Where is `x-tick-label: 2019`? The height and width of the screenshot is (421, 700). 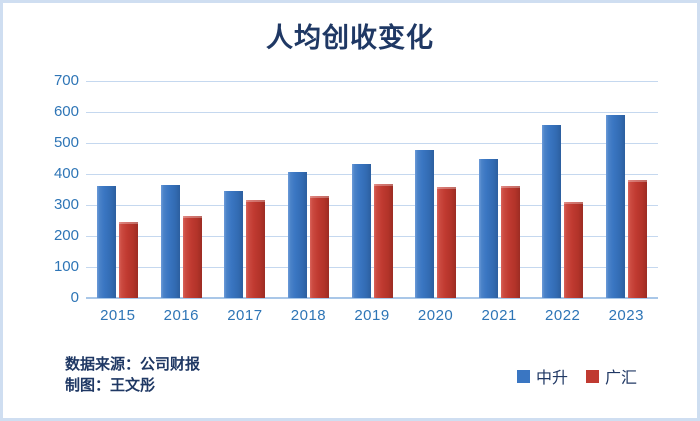 x-tick-label: 2019 is located at coordinates (372, 315).